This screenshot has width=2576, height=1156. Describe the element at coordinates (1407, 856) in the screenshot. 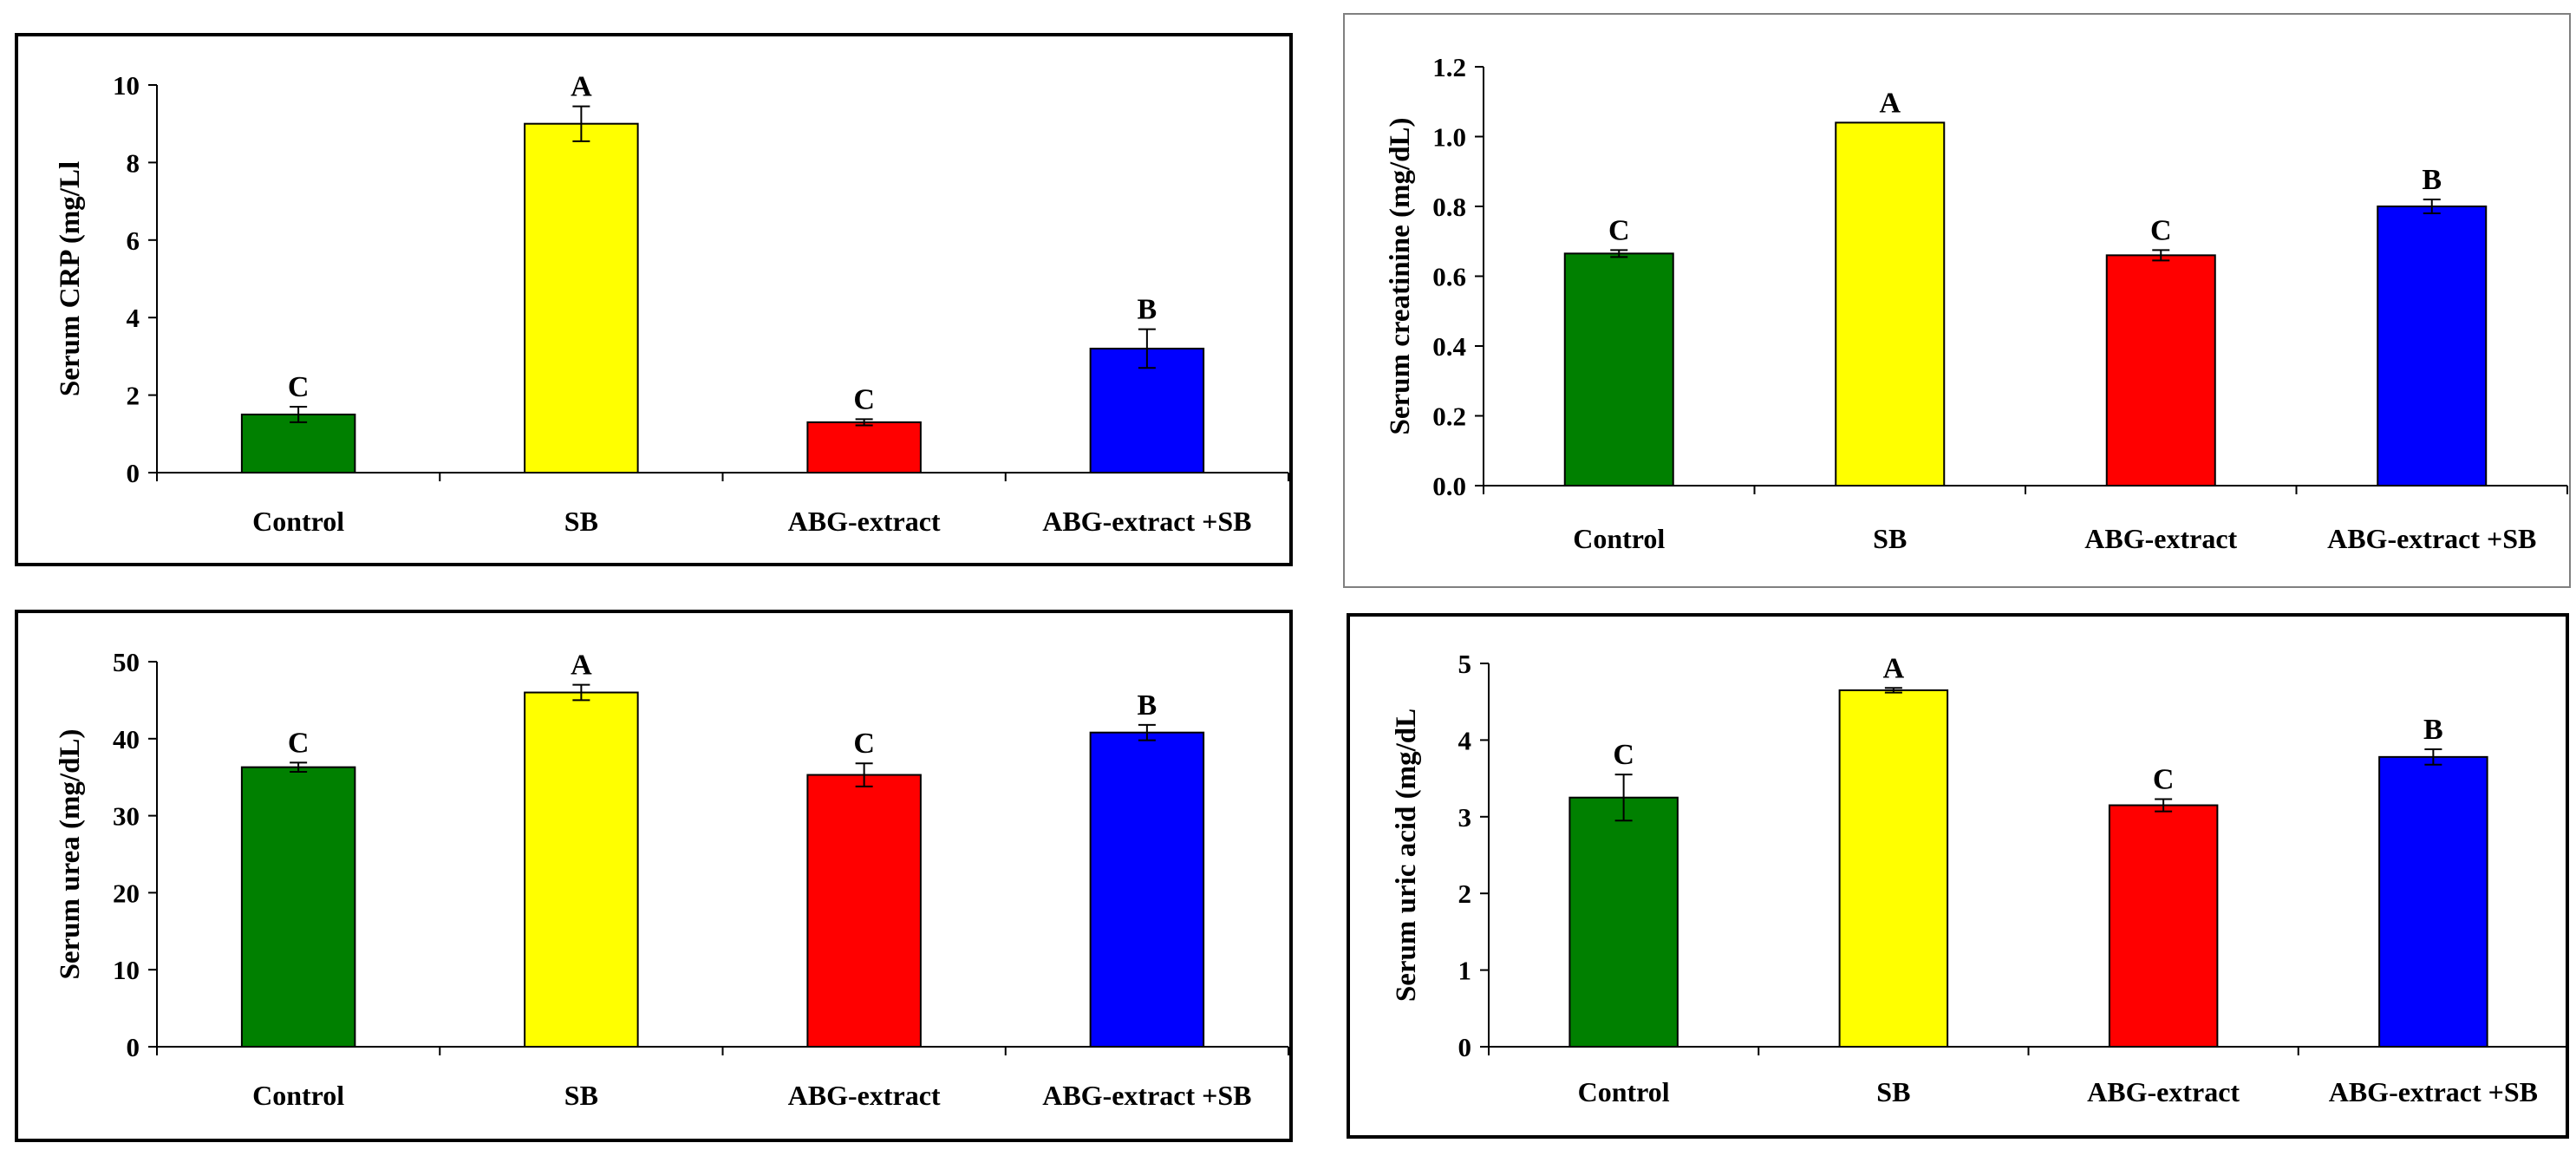

I see `y-axis-title: Serum uric acid (mg/dL` at that location.